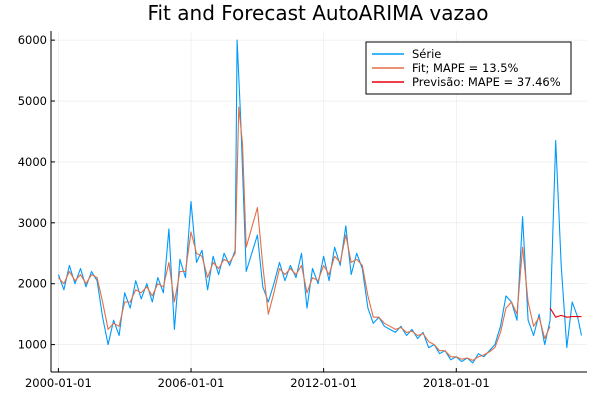 The height and width of the screenshot is (400, 600). I want to click on x-tick-label: 2012-01-01, so click(323, 383).